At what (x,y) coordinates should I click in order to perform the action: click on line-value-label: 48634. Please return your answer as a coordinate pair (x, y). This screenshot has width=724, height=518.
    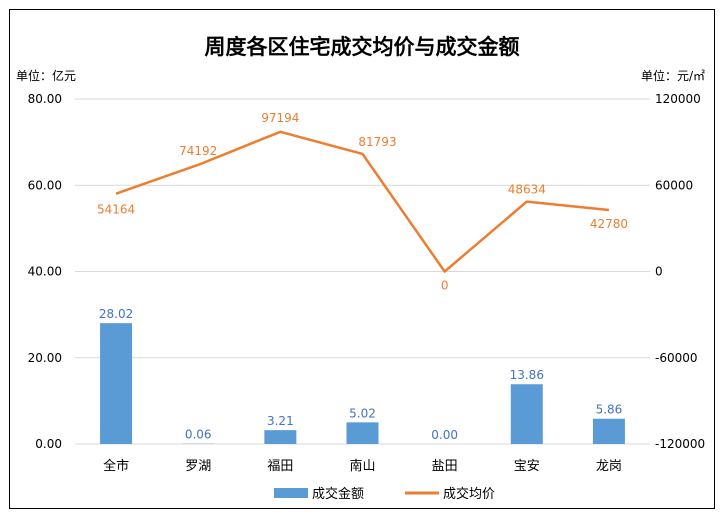
    Looking at the image, I should click on (527, 190).